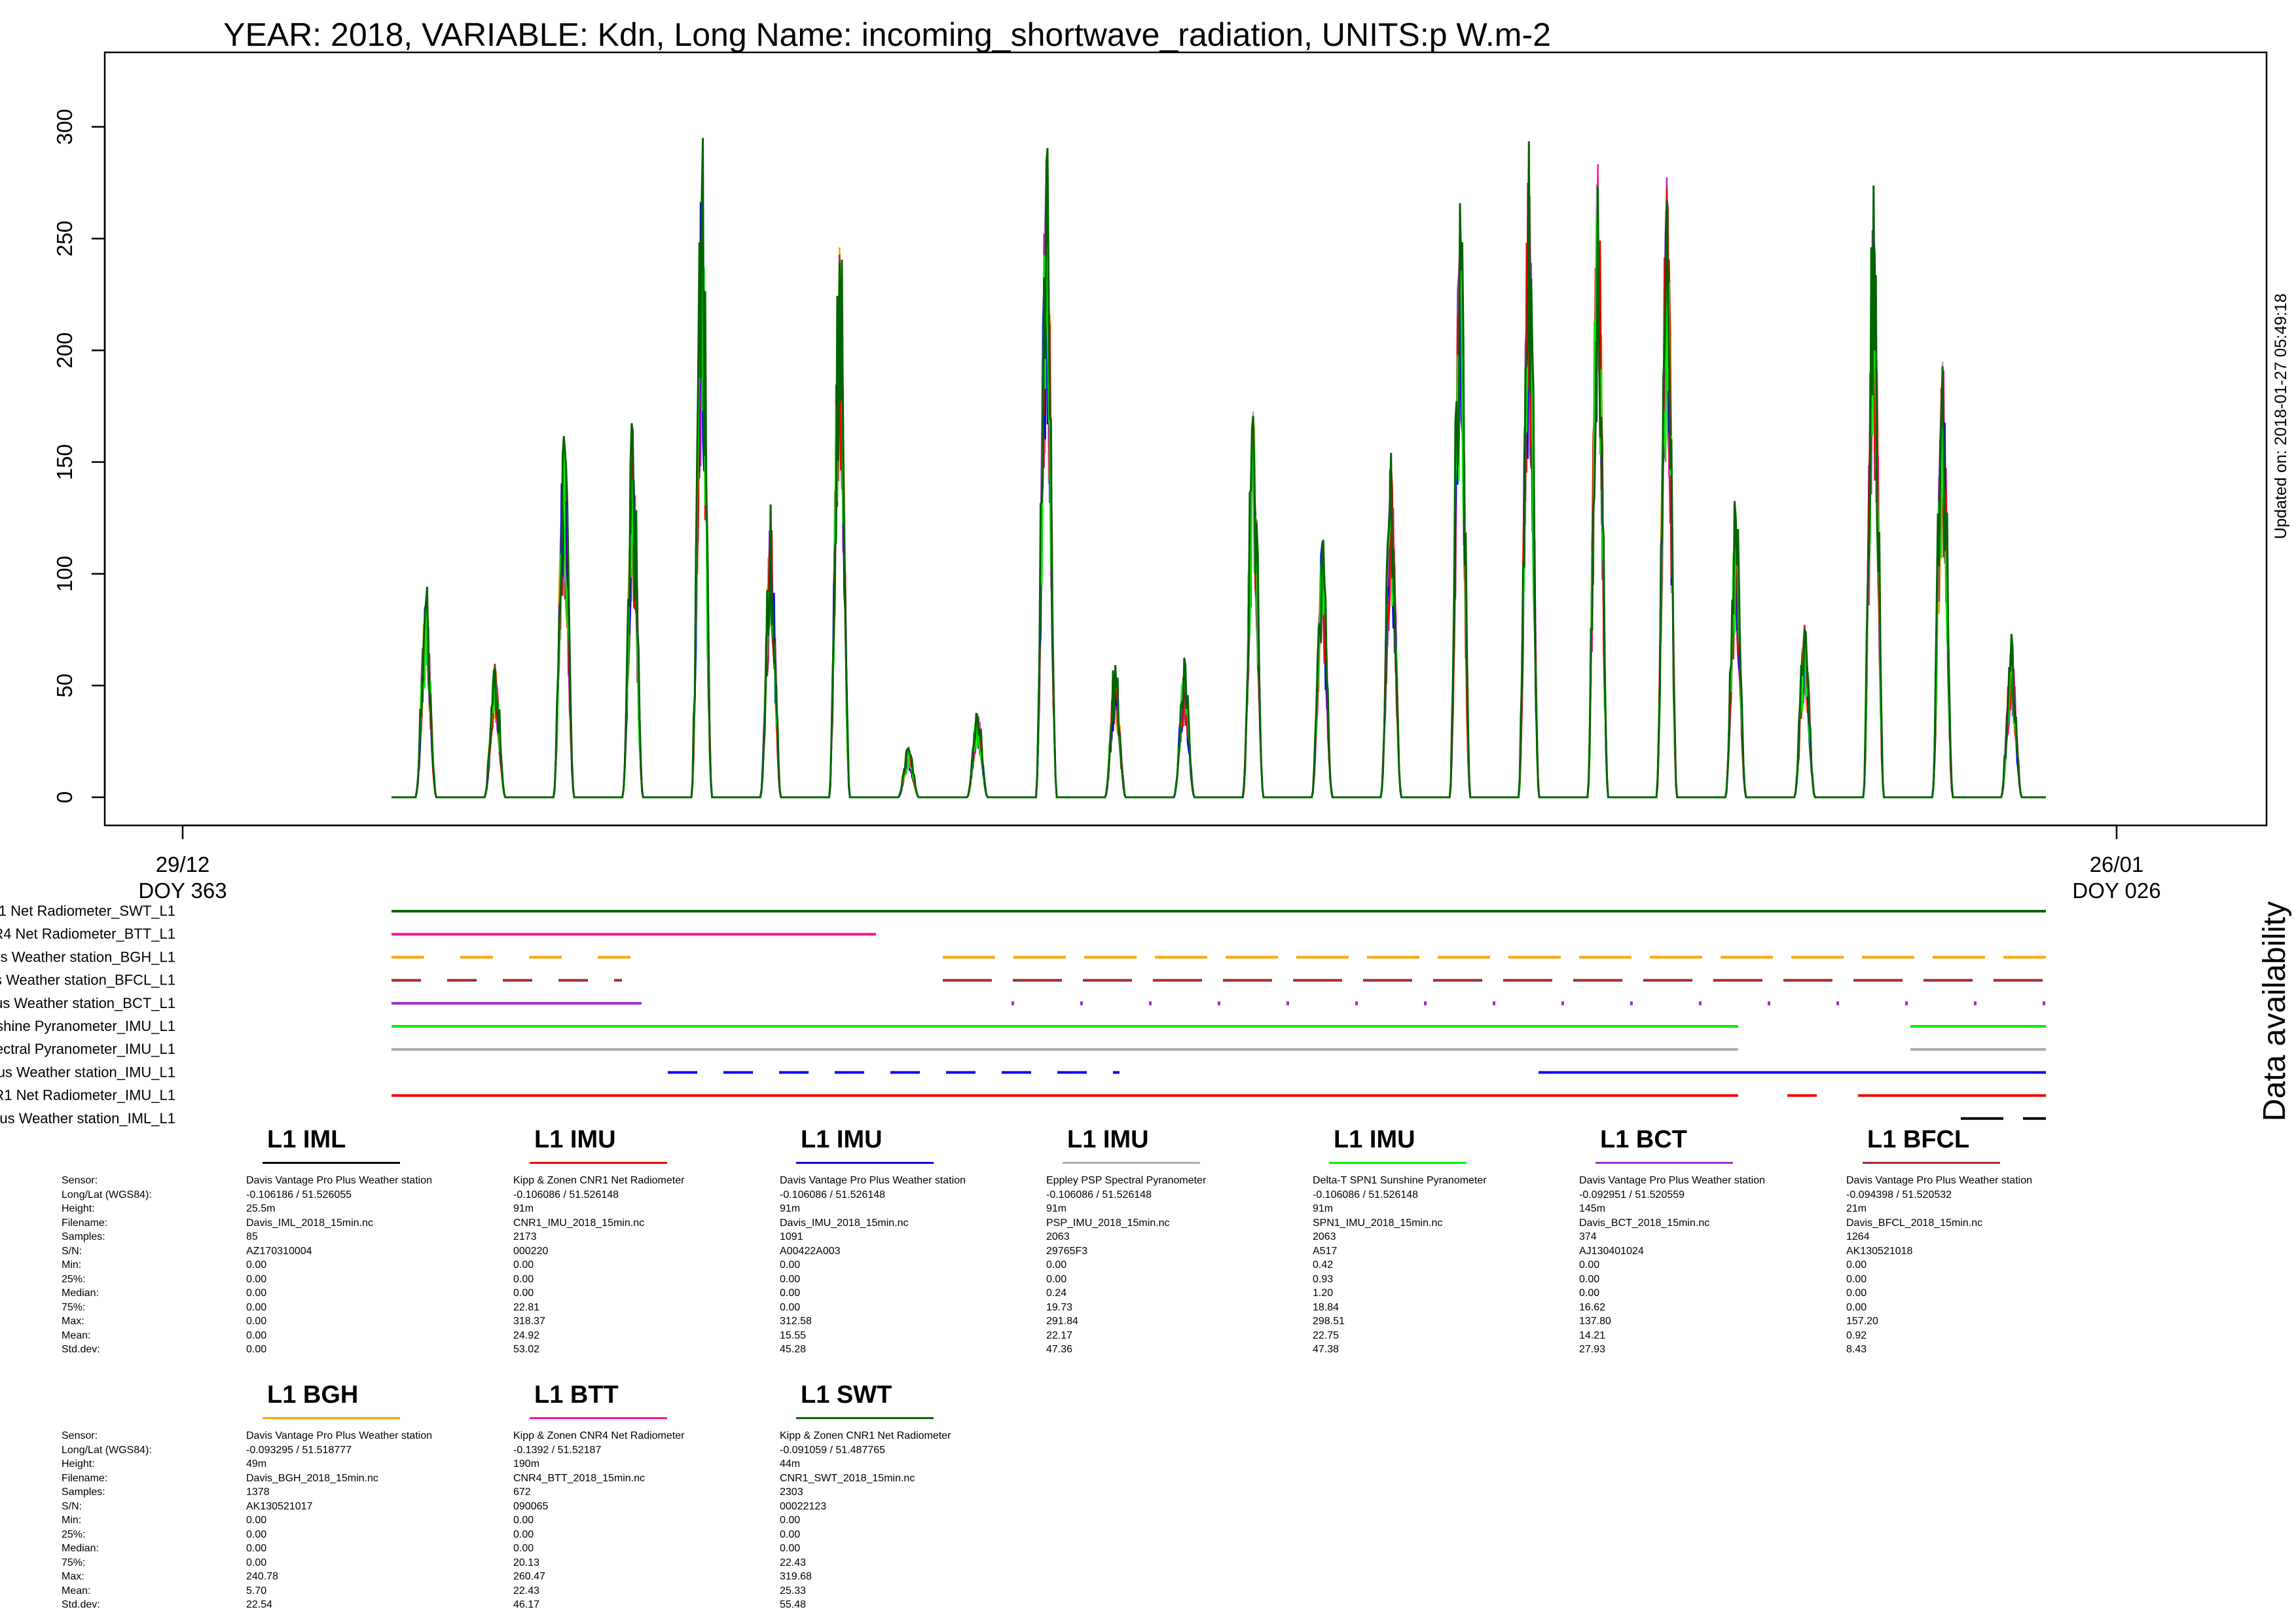 This screenshot has width=2296, height=1624. What do you see at coordinates (1108, 1223) in the screenshot?
I see `panel-value: PSP_IMU_2018_15min.nc` at bounding box center [1108, 1223].